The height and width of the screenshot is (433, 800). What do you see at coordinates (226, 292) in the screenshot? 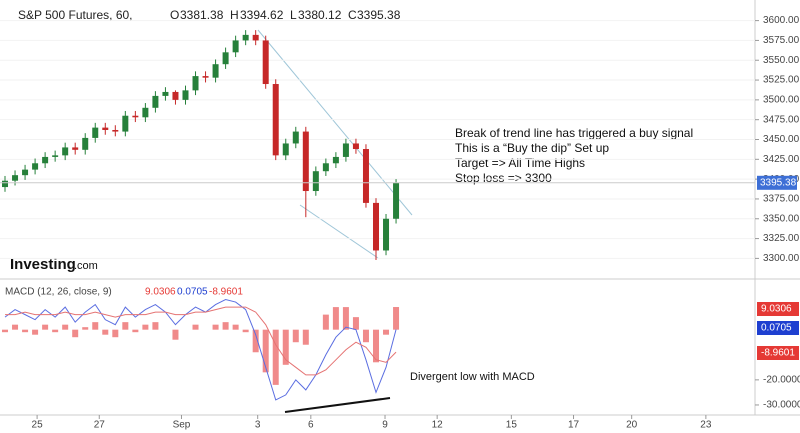
I see `legend-value: -8.9601` at bounding box center [226, 292].